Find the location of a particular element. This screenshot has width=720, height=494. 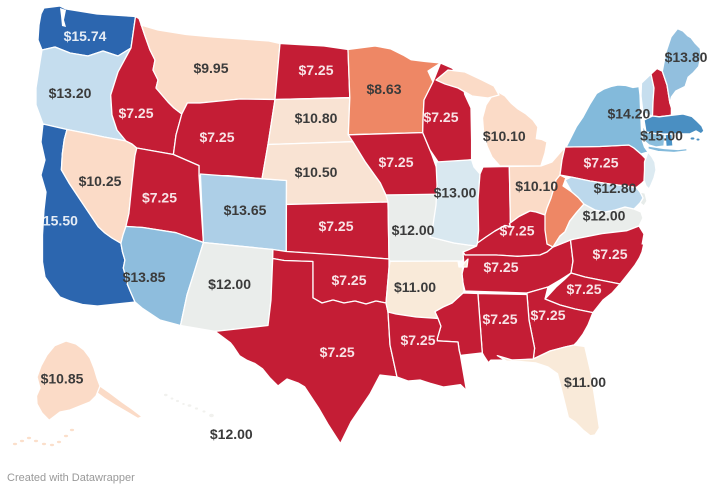

svg-text: $13.80 is located at coordinates (686, 57).